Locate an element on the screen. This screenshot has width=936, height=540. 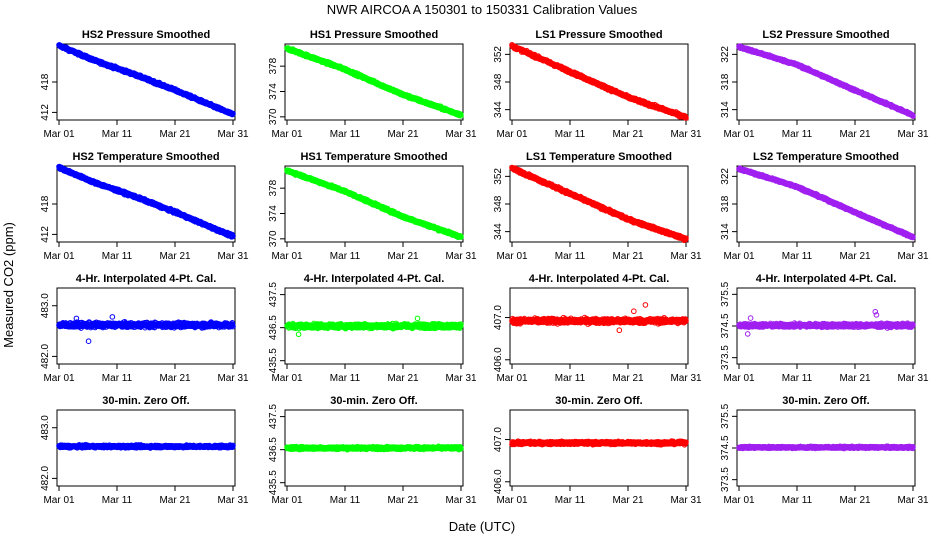
plot-frame is located at coordinates (374, 82).